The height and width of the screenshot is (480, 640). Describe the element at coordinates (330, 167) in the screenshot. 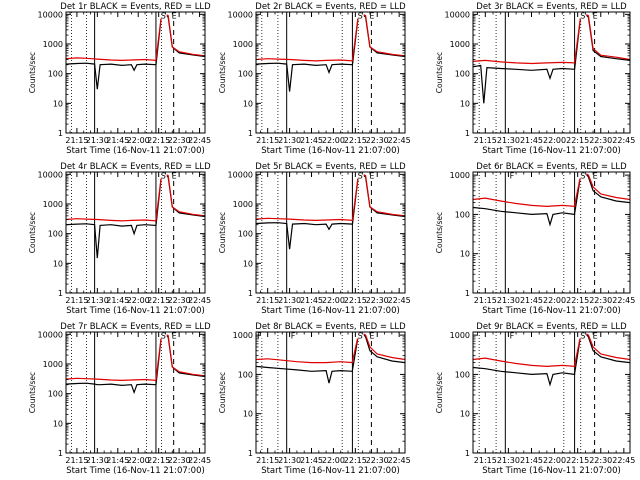

I see `panel-title: Det 5r BLACK = Events, RED = LLD` at that location.